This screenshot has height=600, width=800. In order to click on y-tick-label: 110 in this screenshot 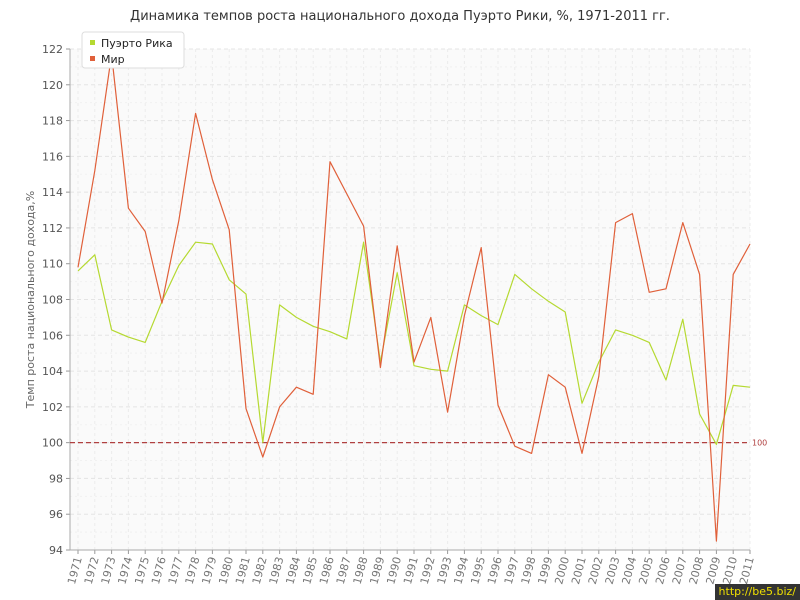, I will do `click(52, 264)`.